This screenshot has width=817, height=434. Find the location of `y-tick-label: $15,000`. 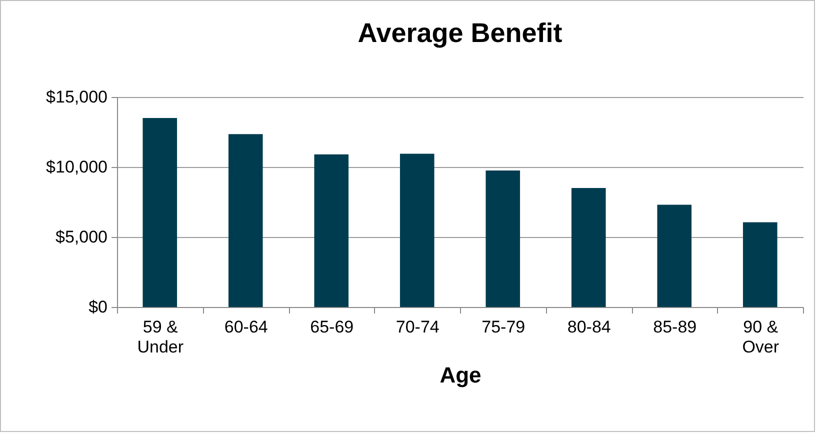

y-tick-label: $15,000 is located at coordinates (77, 97).